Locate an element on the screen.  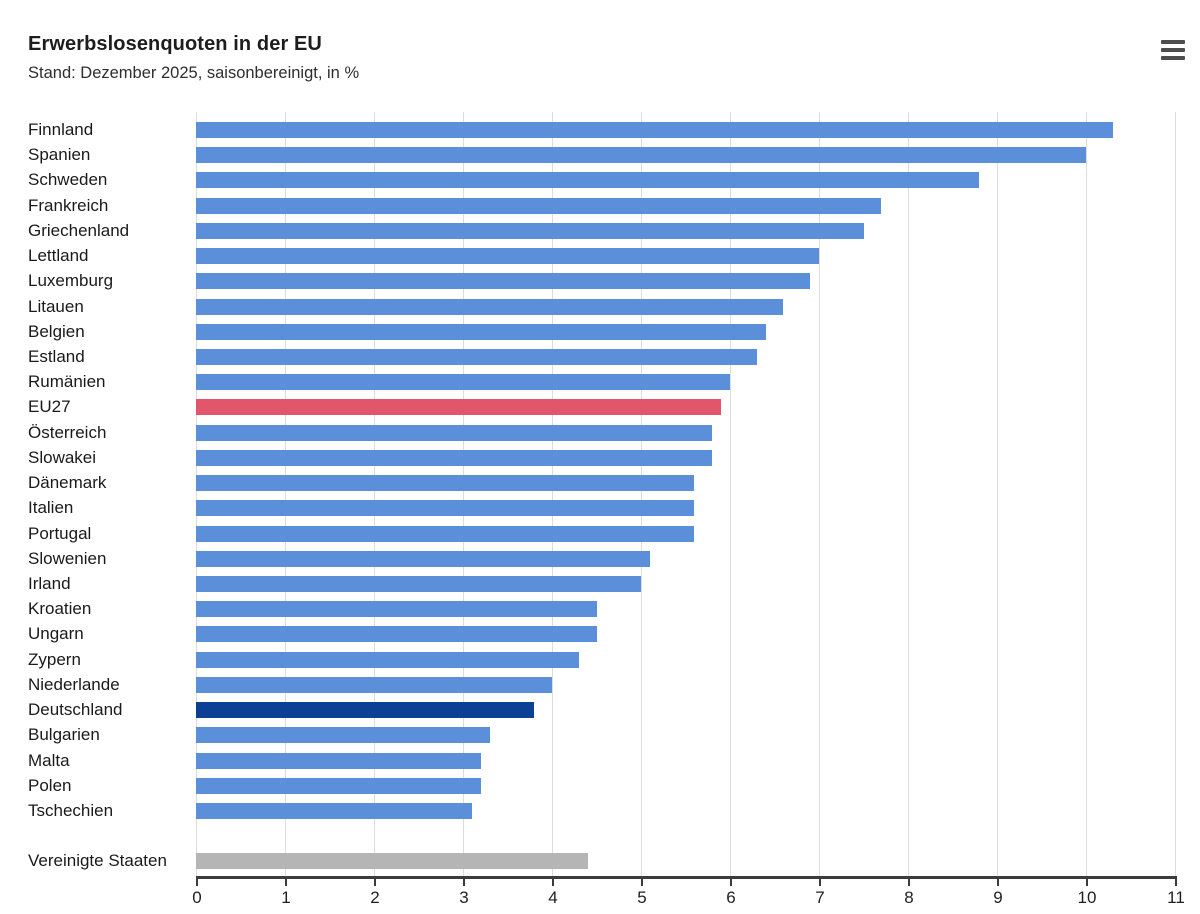
bar-malta is located at coordinates (338, 760).